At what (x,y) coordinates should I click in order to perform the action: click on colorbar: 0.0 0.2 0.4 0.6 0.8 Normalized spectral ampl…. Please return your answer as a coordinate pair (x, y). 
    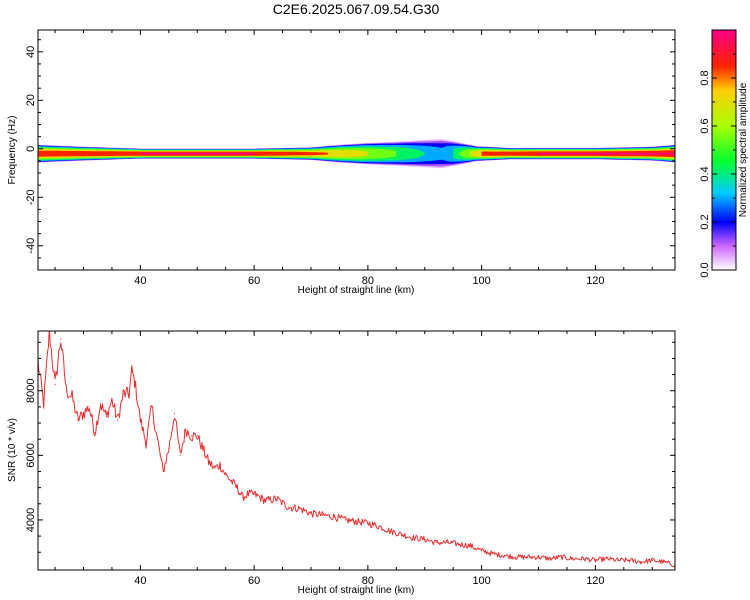
    Looking at the image, I should click on (724, 153).